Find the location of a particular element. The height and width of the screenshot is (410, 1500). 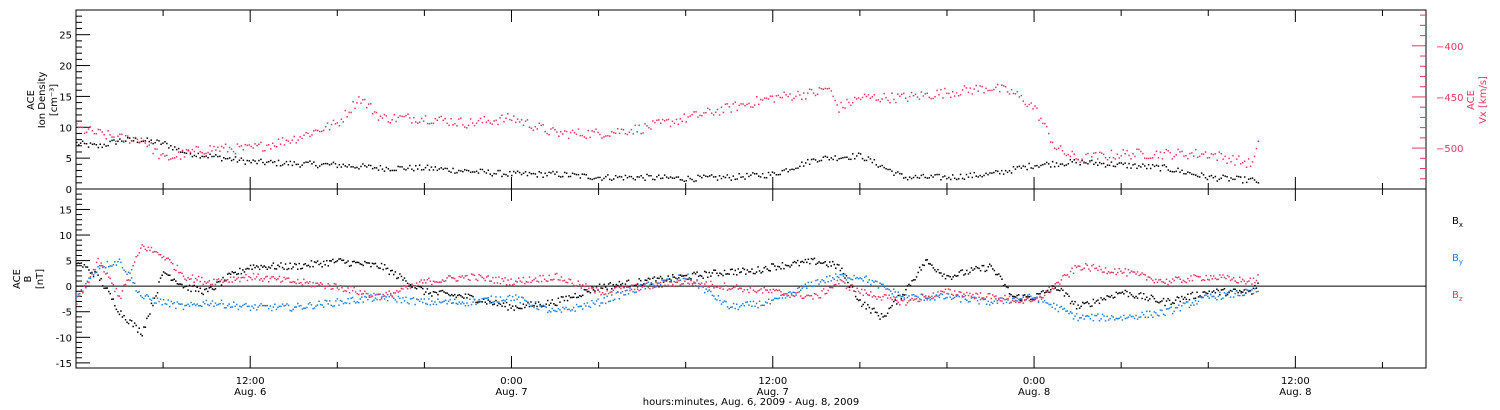

top-left-tick-label: 20 is located at coordinates (65, 67).